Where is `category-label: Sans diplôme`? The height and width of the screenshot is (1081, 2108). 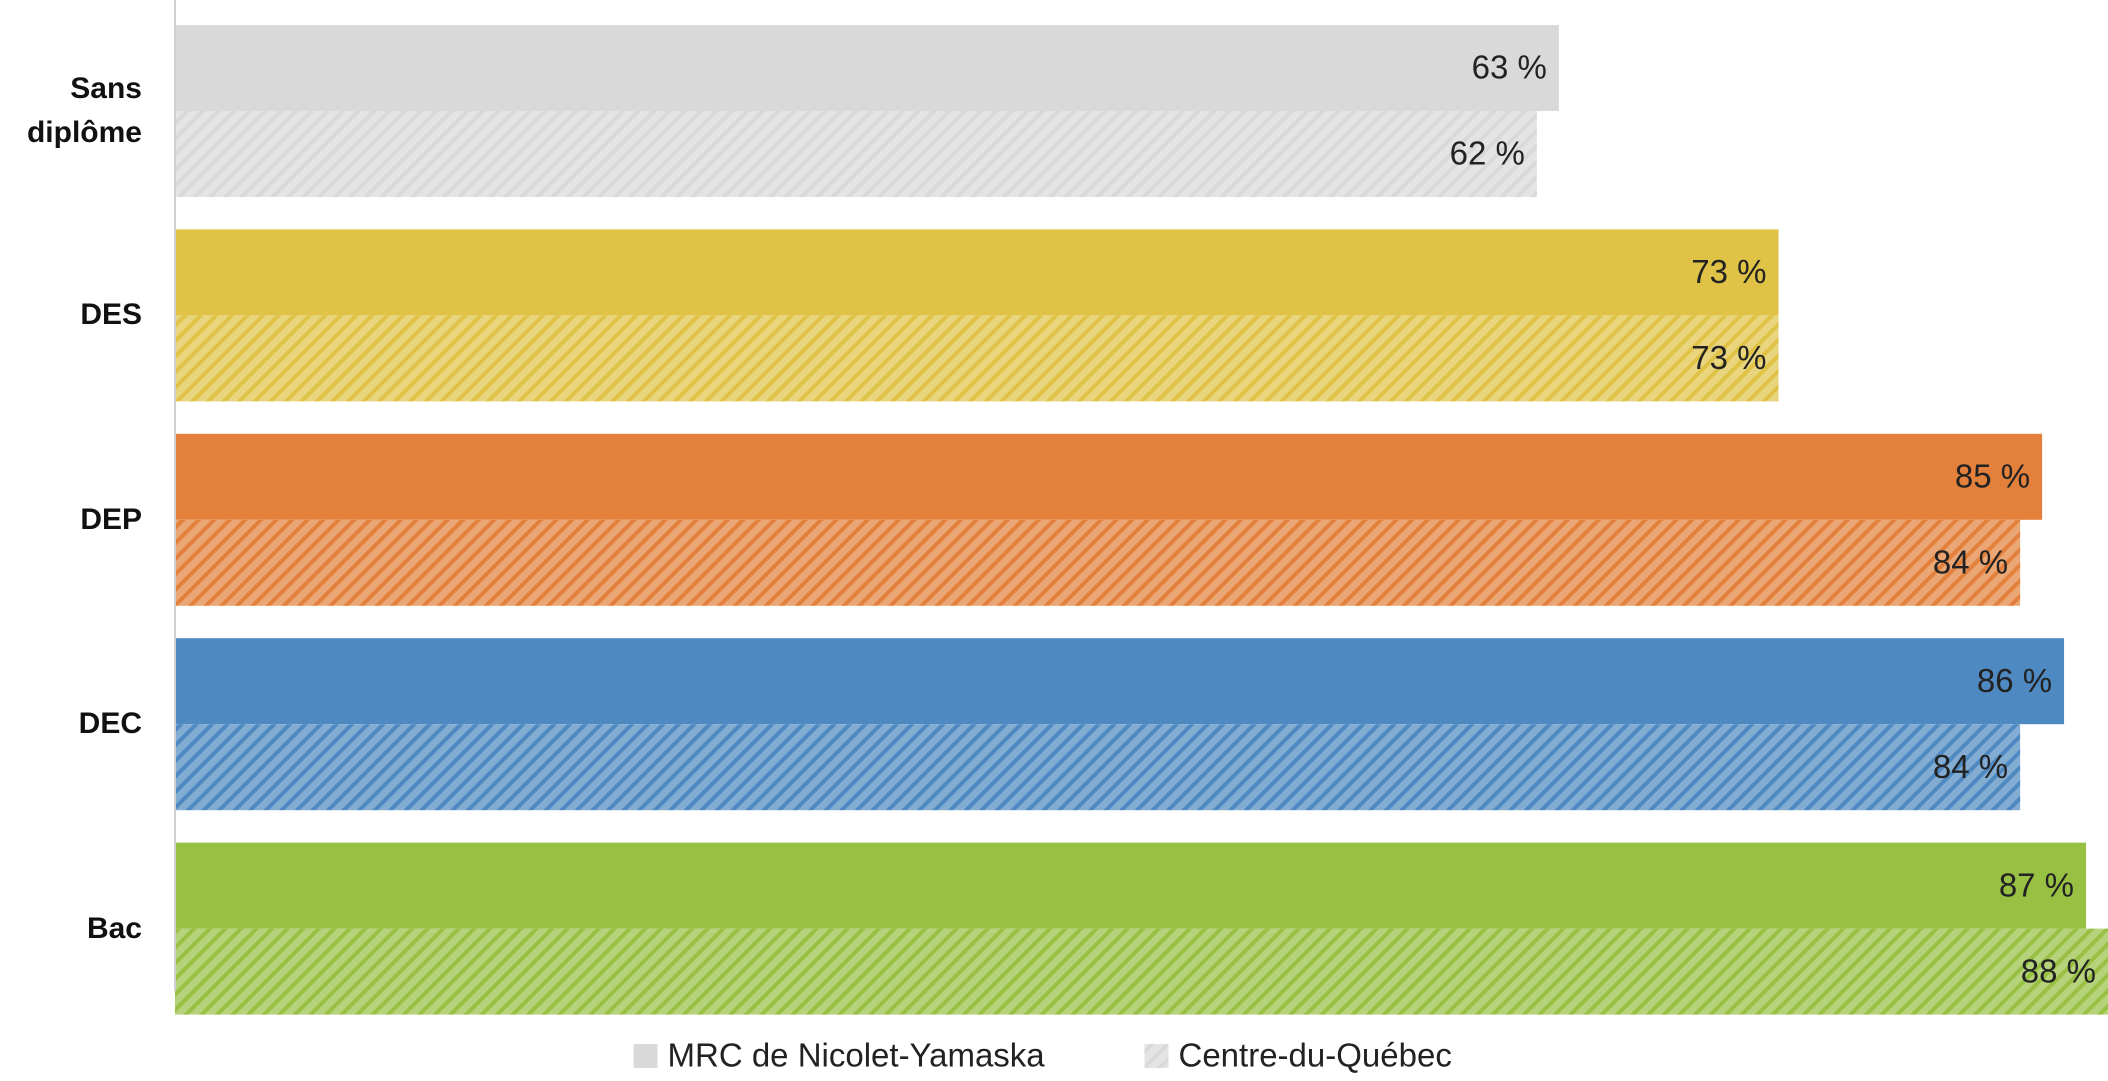 category-label: Sans diplôme is located at coordinates (84, 110).